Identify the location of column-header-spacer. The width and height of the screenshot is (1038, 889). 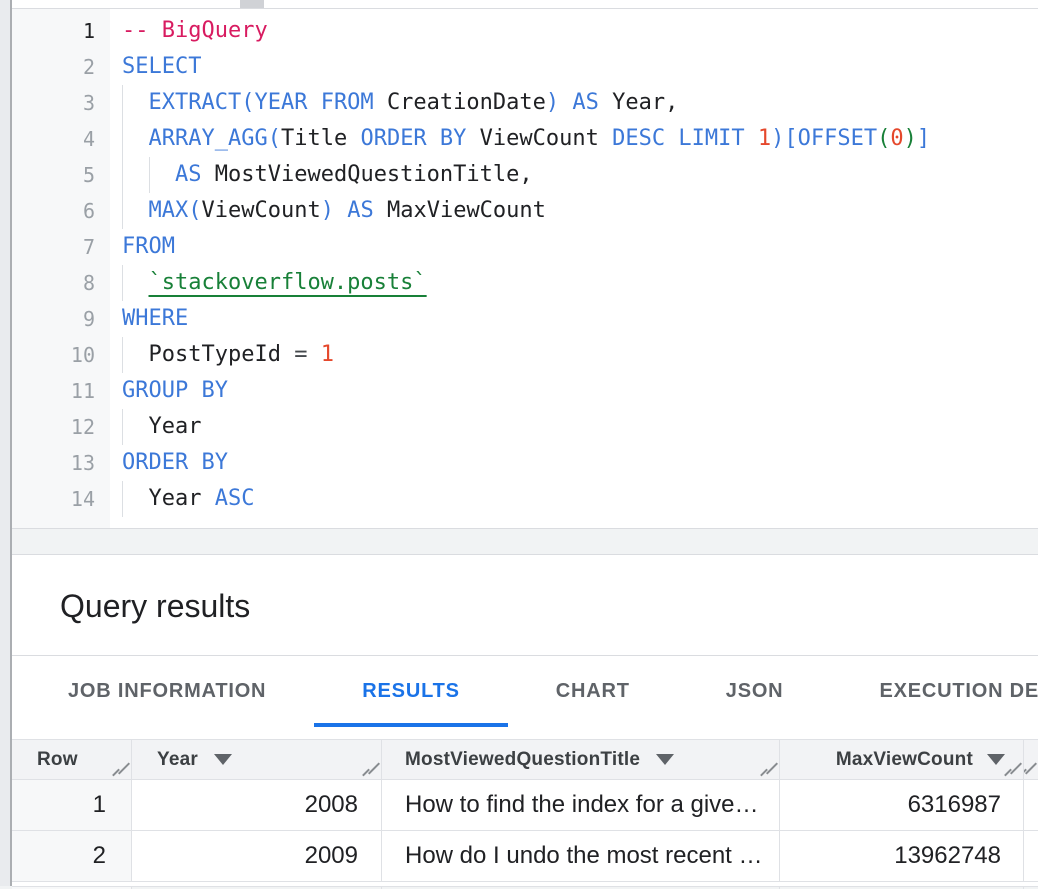
(1031, 759).